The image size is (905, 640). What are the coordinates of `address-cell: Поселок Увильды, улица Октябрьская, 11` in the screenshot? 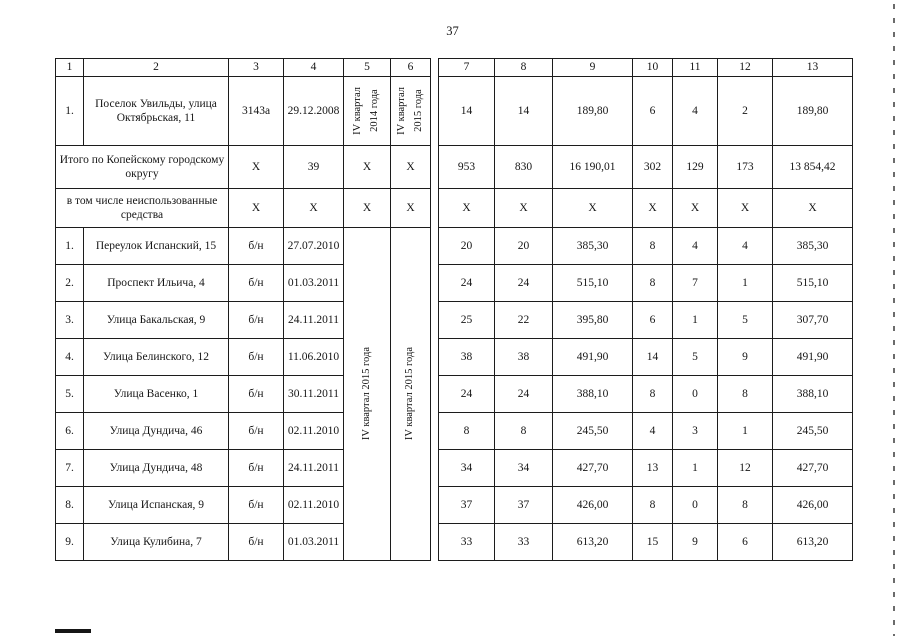 It's located at (156, 111).